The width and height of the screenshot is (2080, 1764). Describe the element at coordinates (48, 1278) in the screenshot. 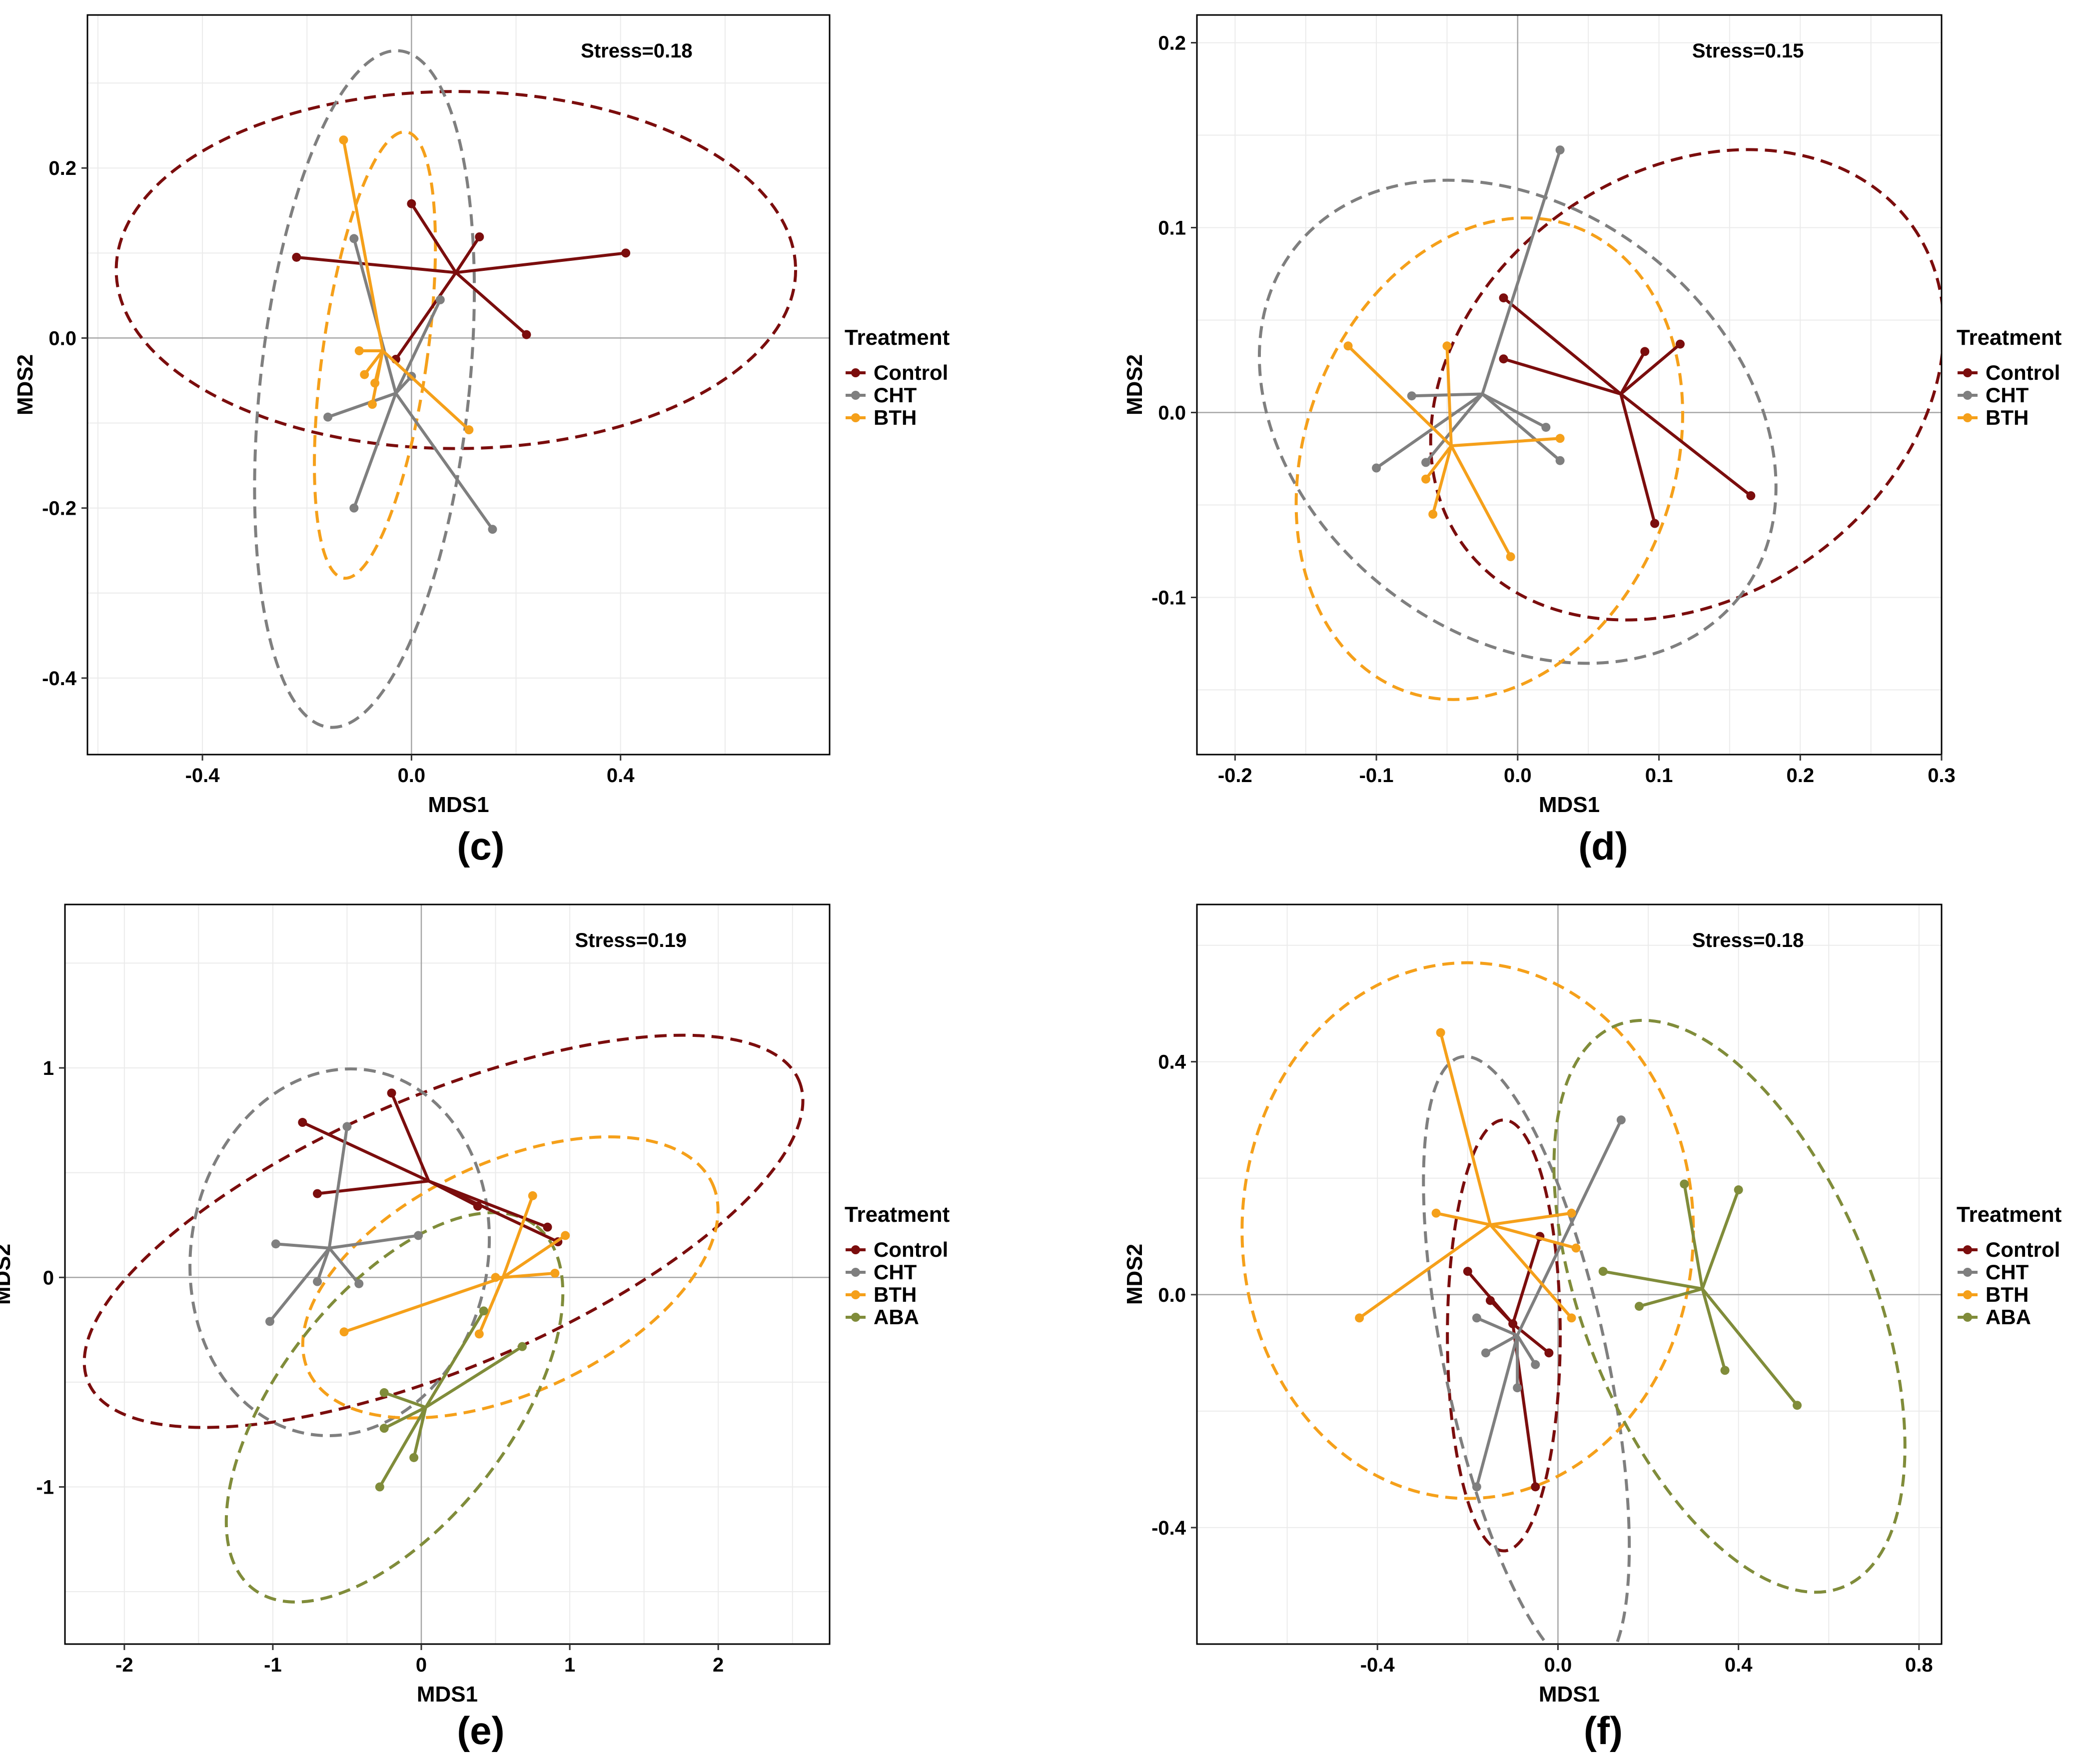

I see `y-tick-label: 0` at that location.